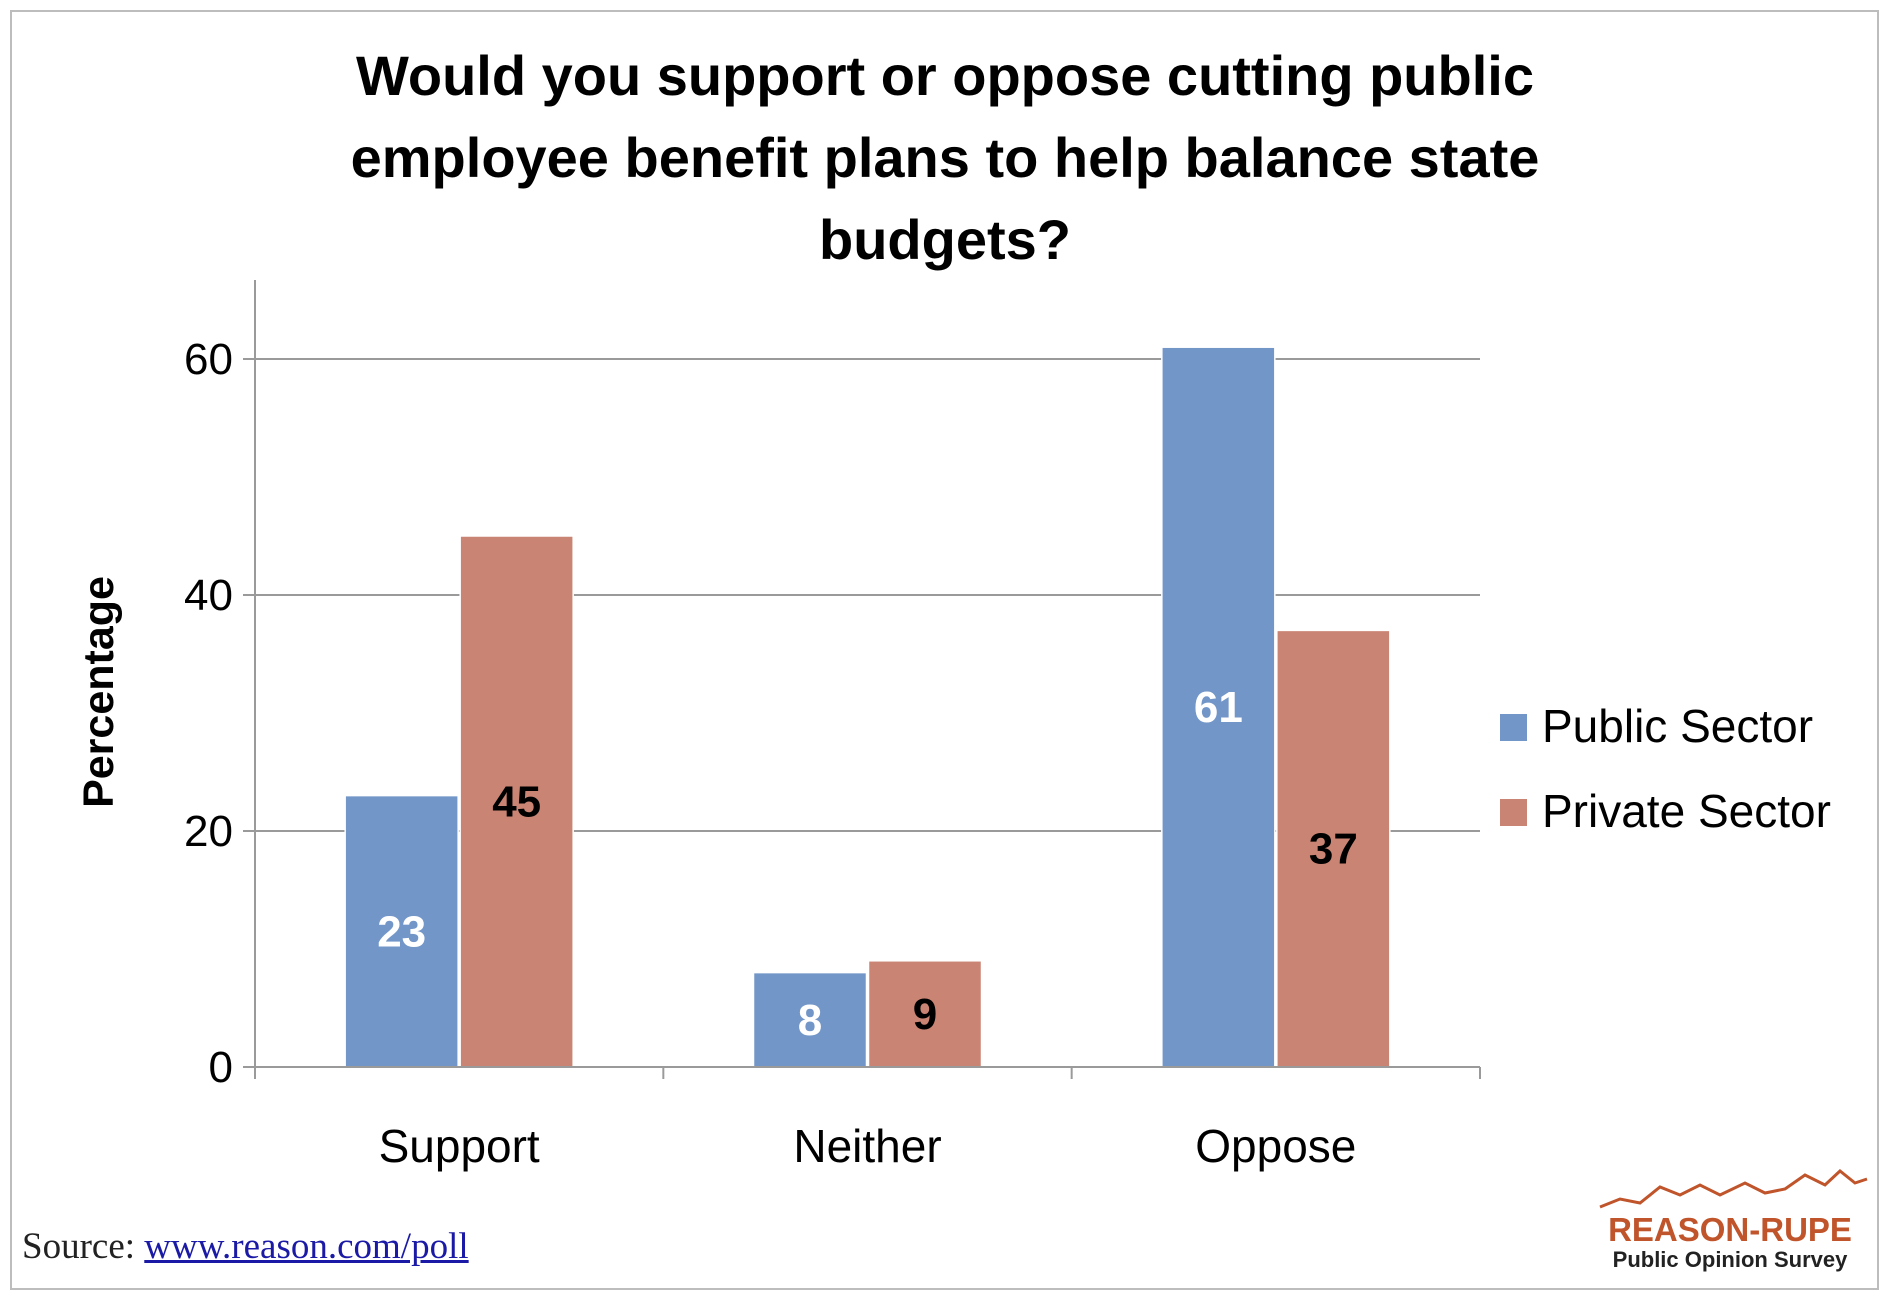 This screenshot has width=1891, height=1302. Describe the element at coordinates (810, 1020) in the screenshot. I see `data-label-public-sector-neither: 8` at that location.